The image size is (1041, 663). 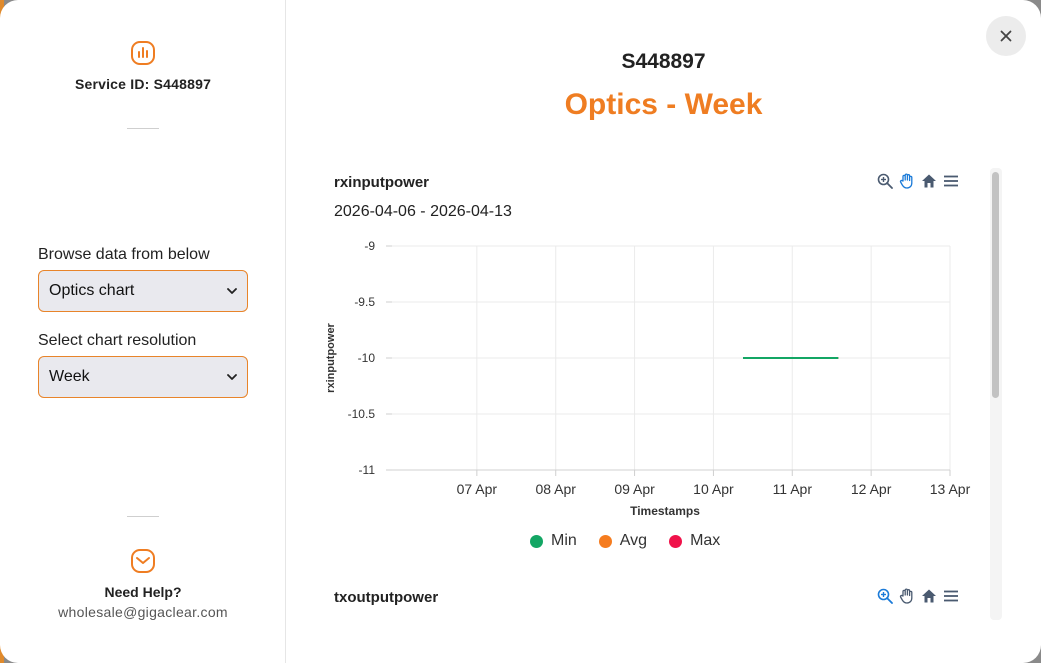 I want to click on chart-date-range: 2026-04-06 - 2026-04-13, so click(x=423, y=211).